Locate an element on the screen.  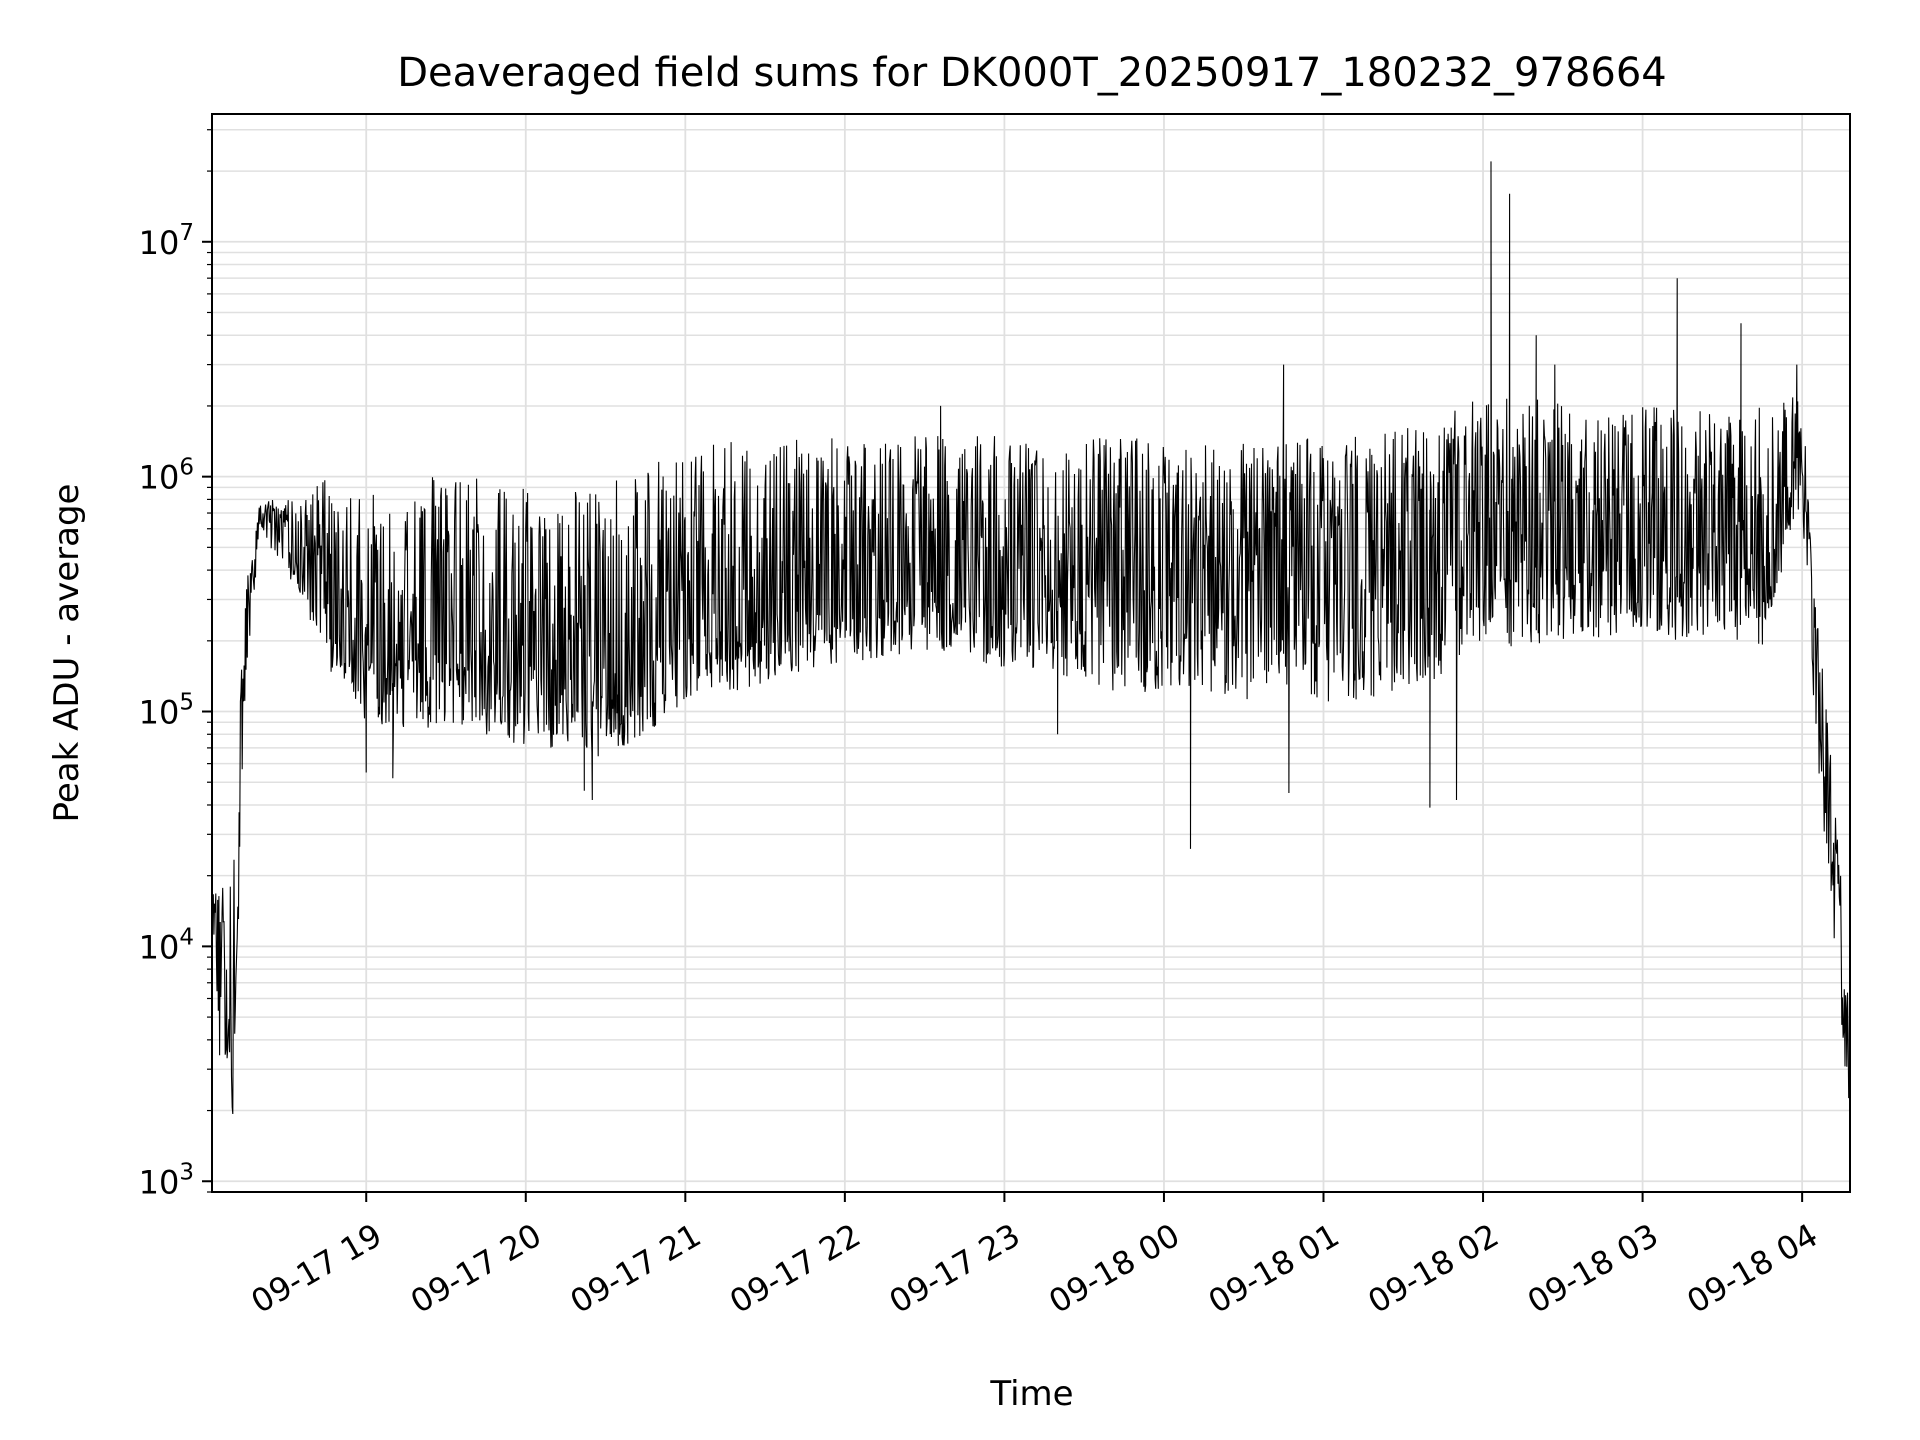
y-tick-label: 10³ is located at coordinates (166, 1180).